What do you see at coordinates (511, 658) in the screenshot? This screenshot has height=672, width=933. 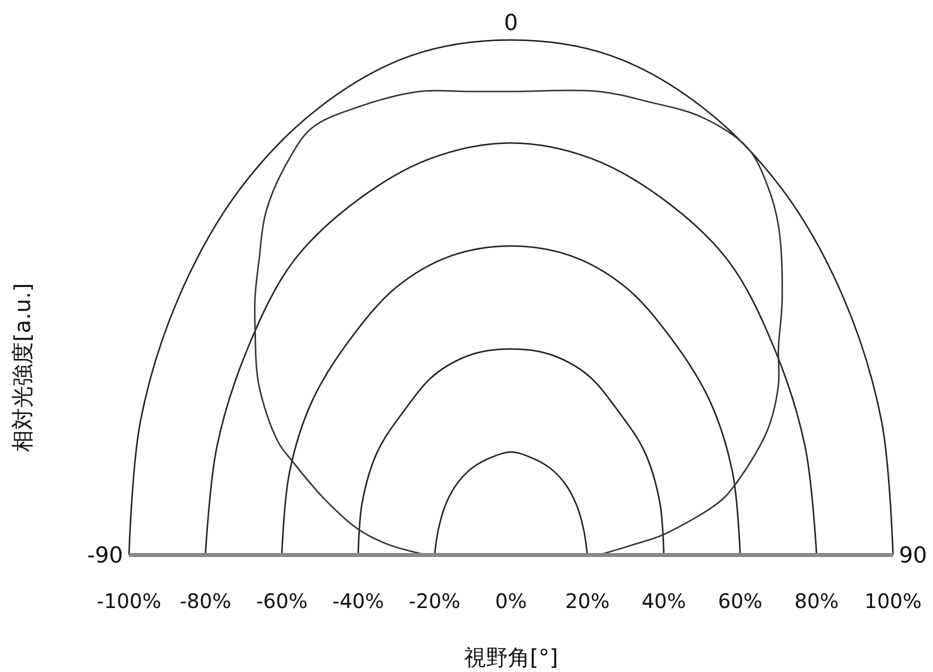 I see `x-axis-title: 視野角[°]` at bounding box center [511, 658].